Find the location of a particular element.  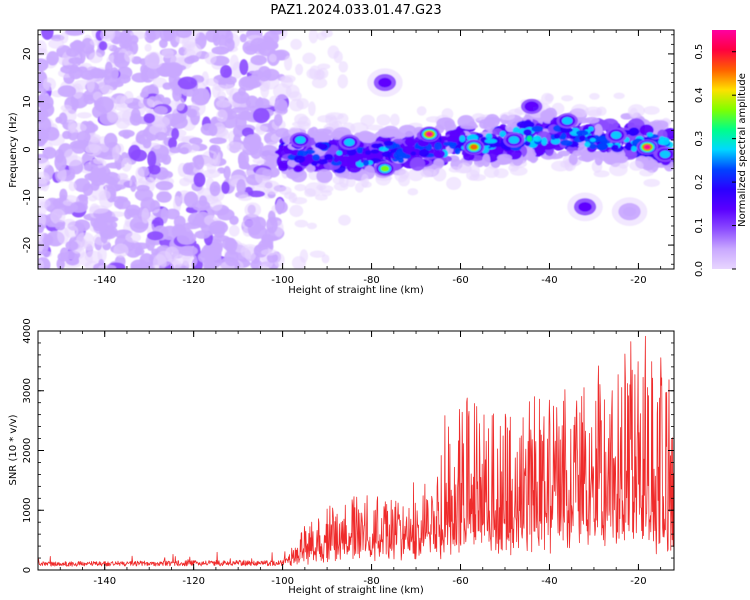

colorbar-tick-label: 0.1 is located at coordinates (699, 226).